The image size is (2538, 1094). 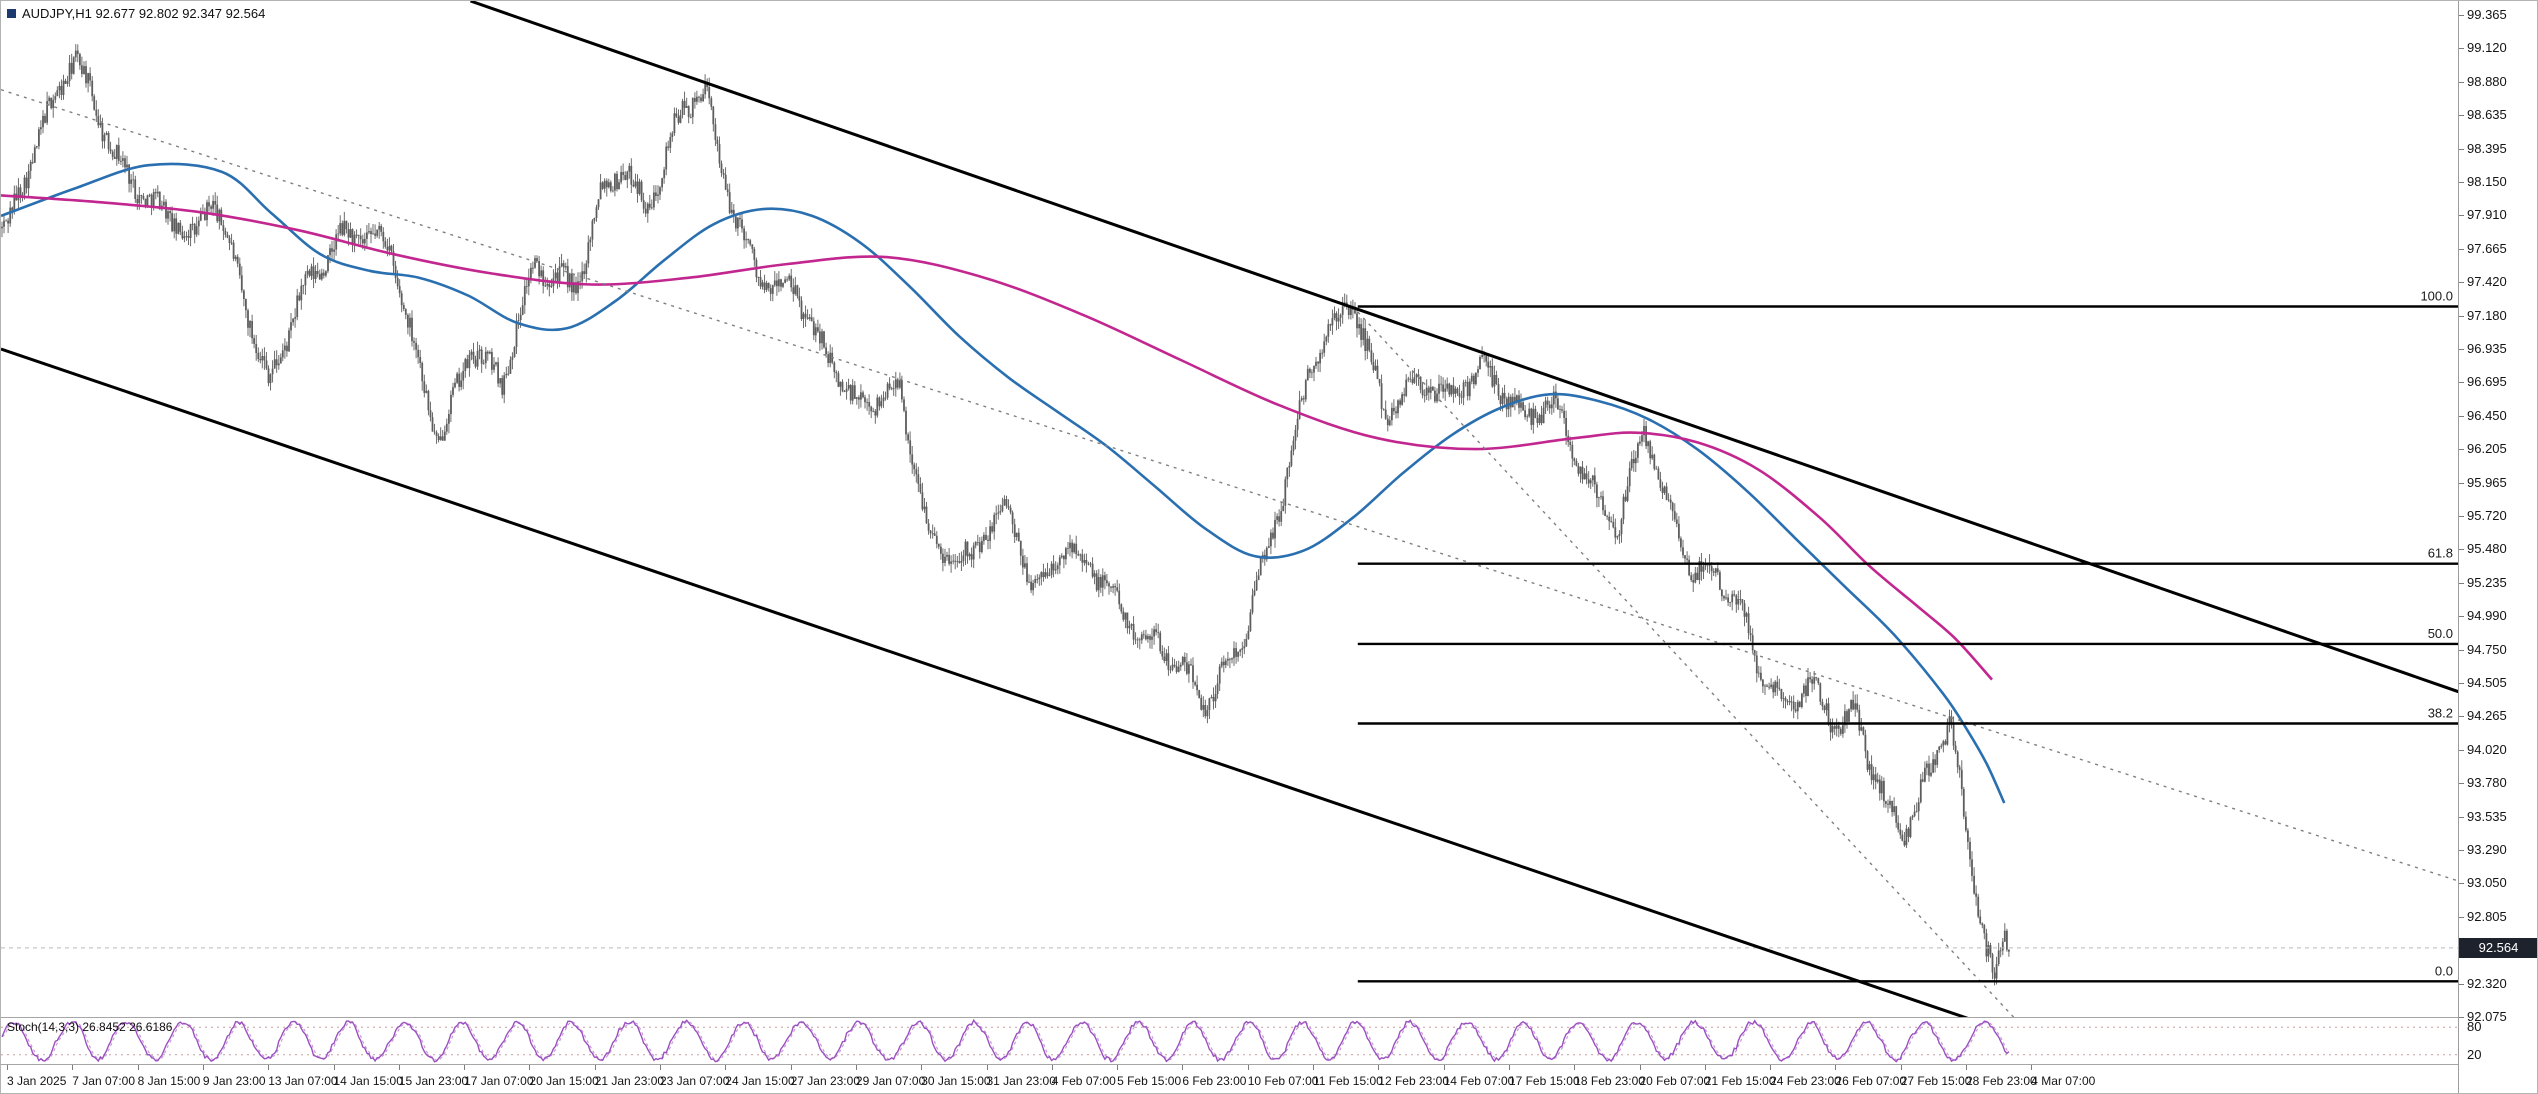 I want to click on price-axis-label: 96.450, so click(x=2487, y=415).